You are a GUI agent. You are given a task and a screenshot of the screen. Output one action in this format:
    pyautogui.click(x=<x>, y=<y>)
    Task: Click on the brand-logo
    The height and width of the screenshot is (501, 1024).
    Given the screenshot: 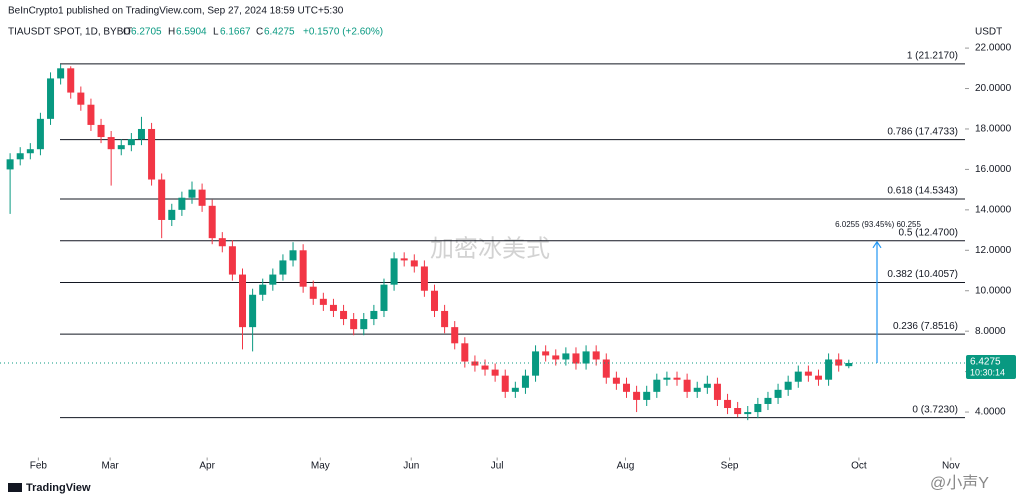 What is the action you would take?
    pyautogui.click(x=15, y=487)
    